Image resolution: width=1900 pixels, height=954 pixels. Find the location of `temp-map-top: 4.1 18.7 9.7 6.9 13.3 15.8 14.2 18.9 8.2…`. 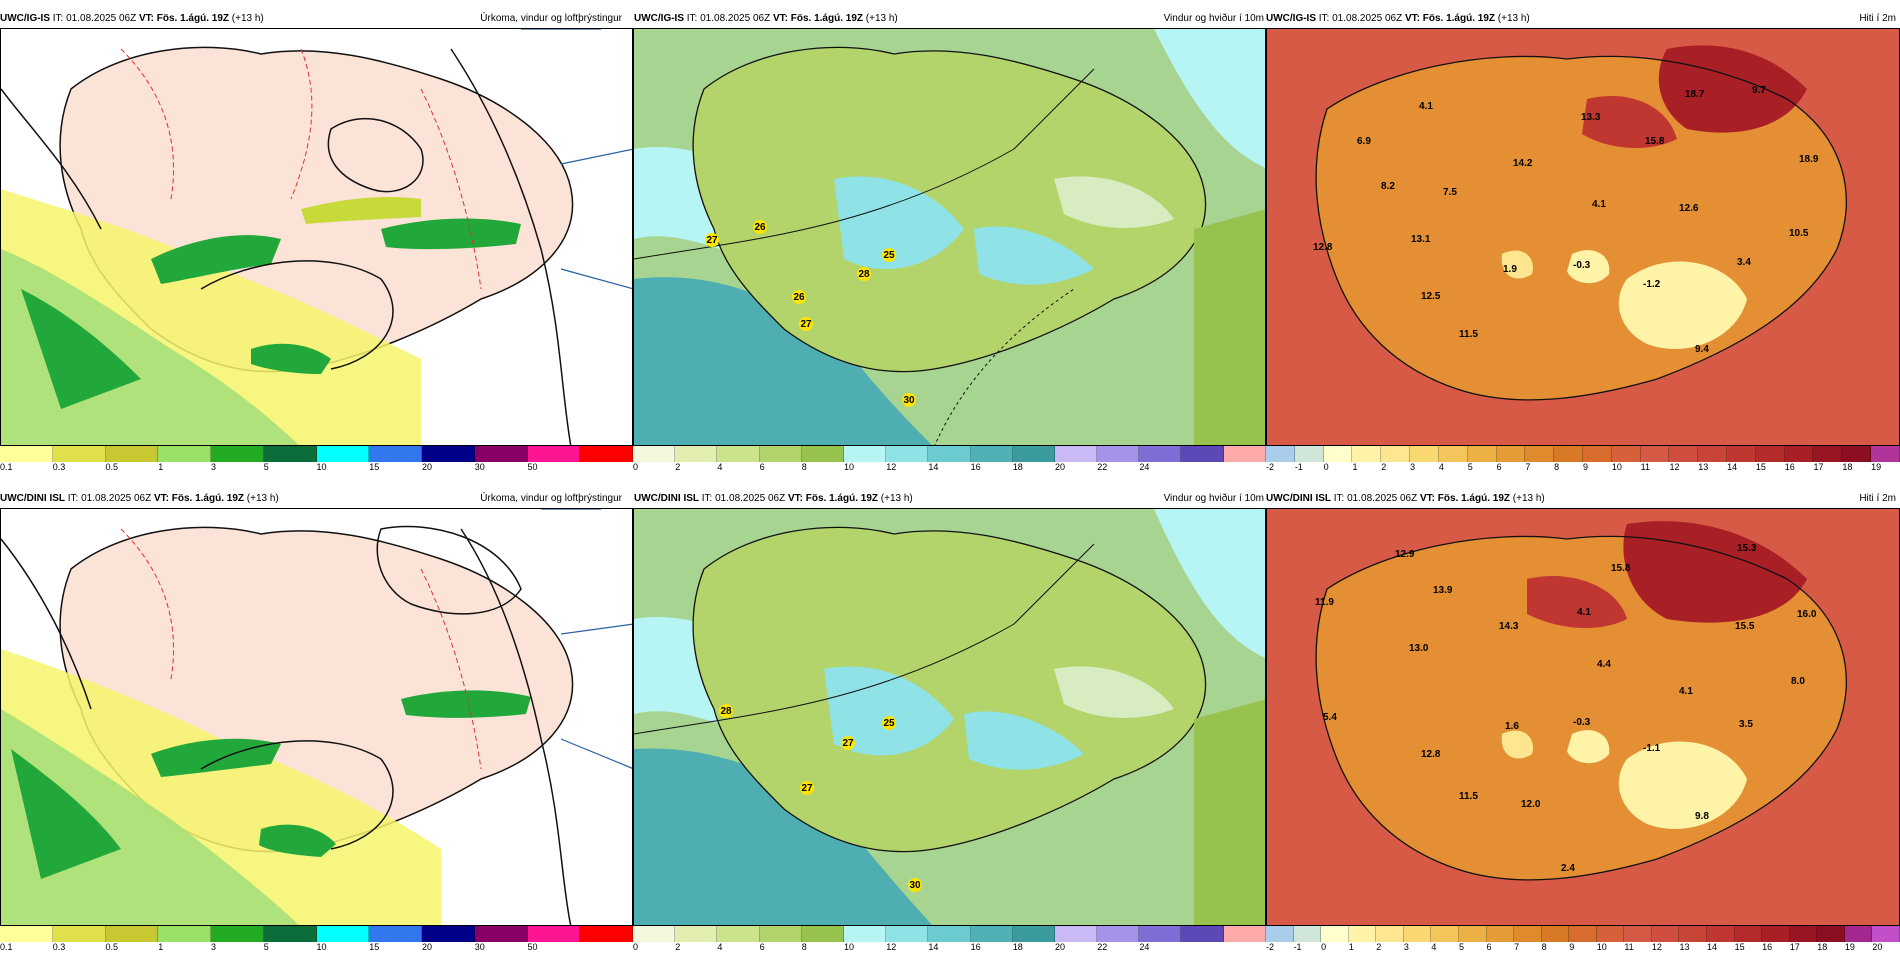

temp-map-top: 4.1 18.7 9.7 6.9 13.3 15.8 14.2 18.9 8.2… is located at coordinates (1583, 237).